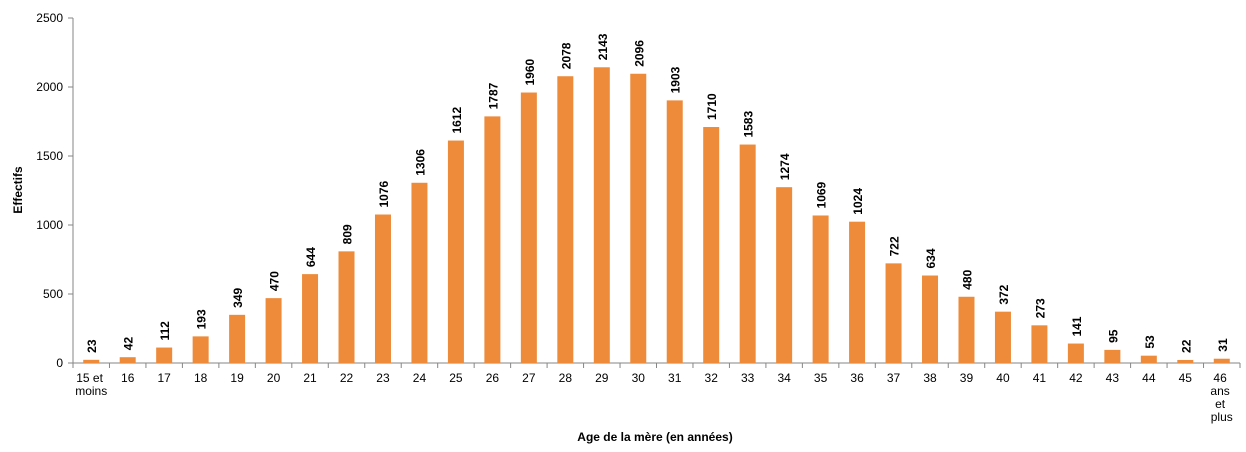 The width and height of the screenshot is (1246, 452). Describe the element at coordinates (566, 55) in the screenshot. I see `value-label: 2078` at that location.